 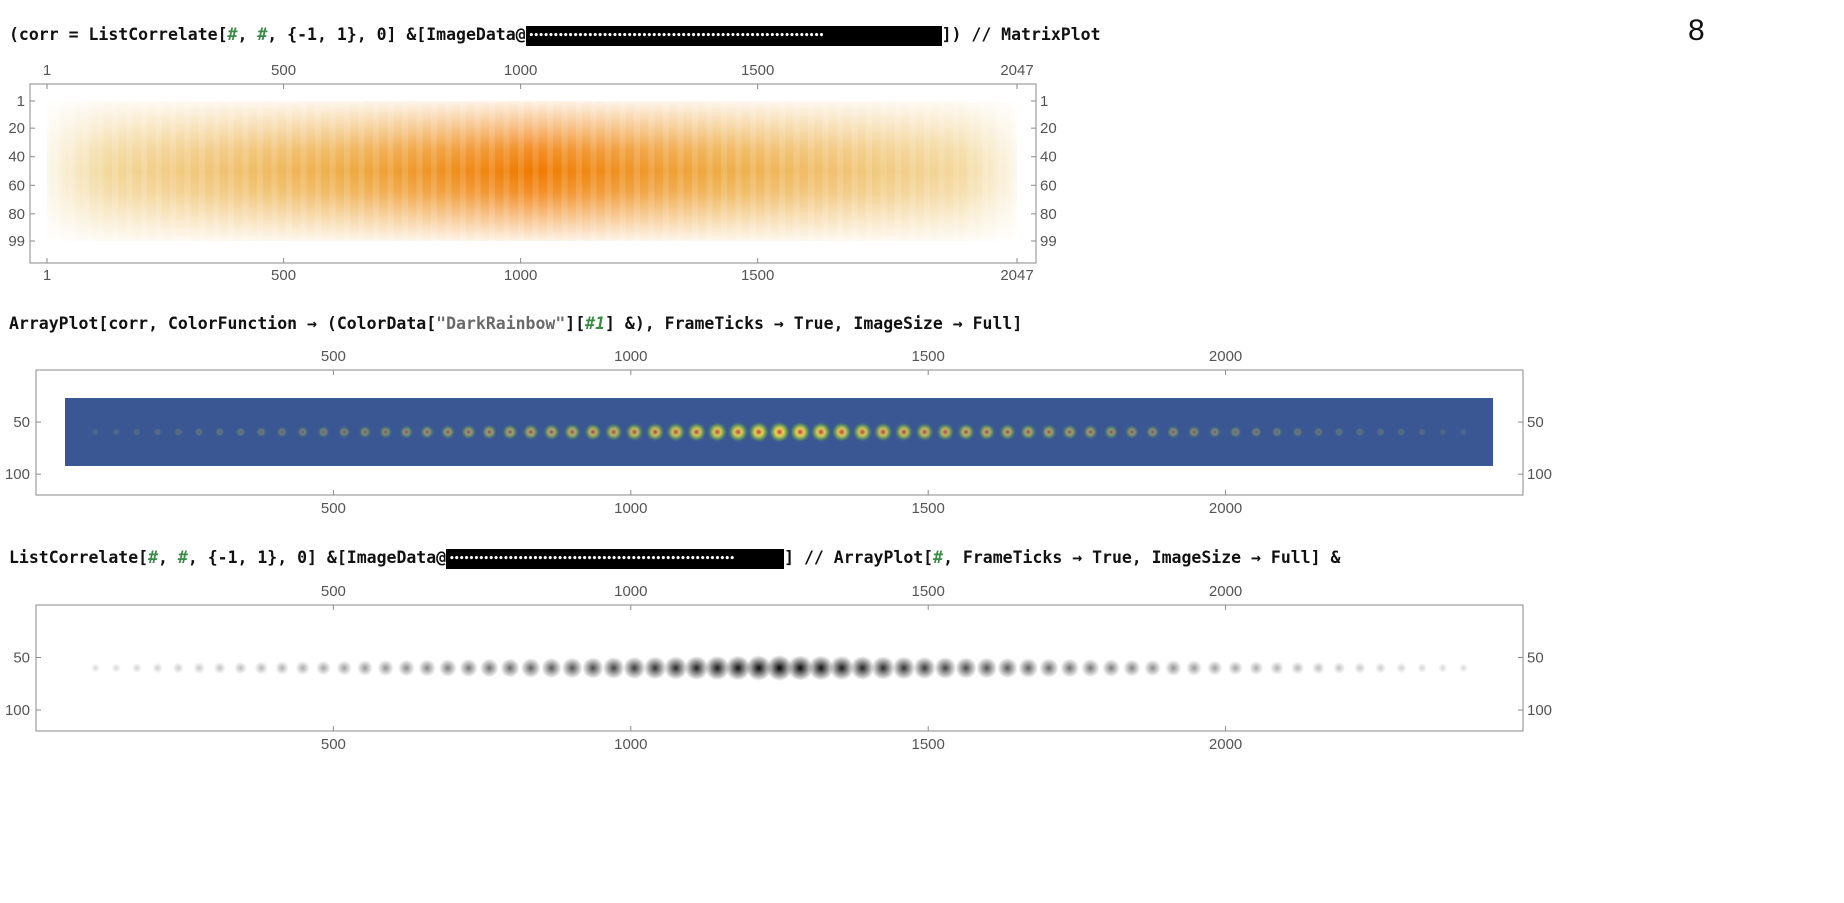 What do you see at coordinates (1048, 185) in the screenshot?
I see `y-tick-label-right: 60` at bounding box center [1048, 185].